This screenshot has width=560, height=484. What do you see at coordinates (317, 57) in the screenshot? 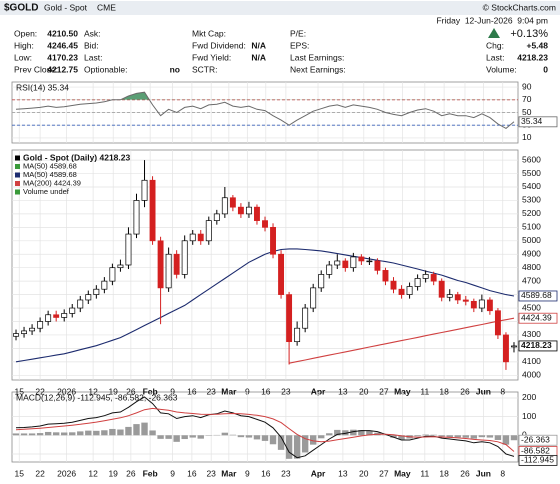
I see `field-label: Last Earnings:` at bounding box center [317, 57].